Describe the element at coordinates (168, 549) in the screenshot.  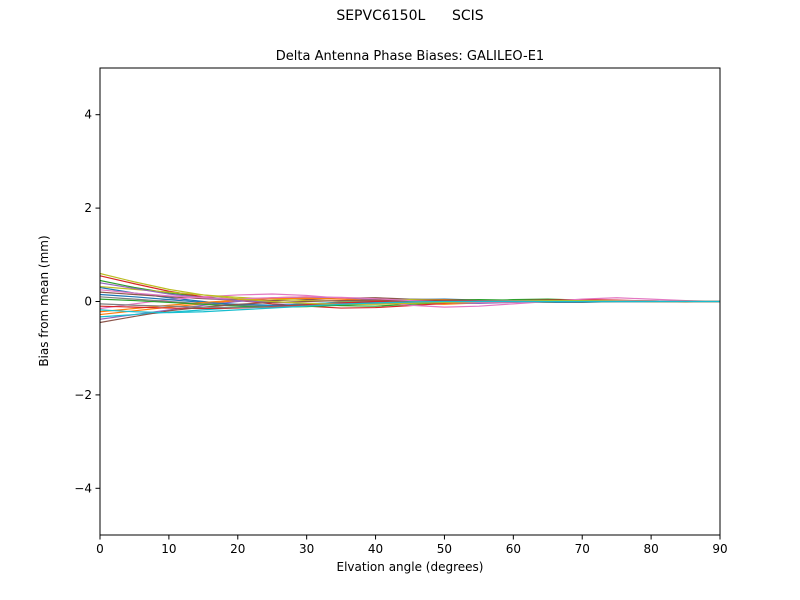
I see `x-tick-label: 10` at that location.